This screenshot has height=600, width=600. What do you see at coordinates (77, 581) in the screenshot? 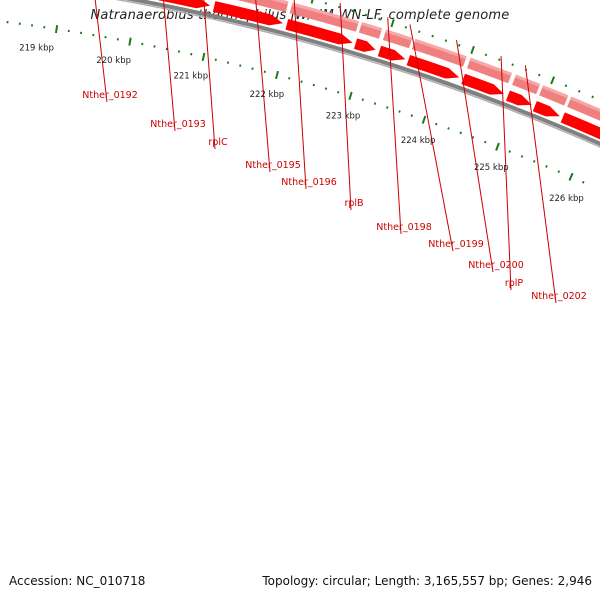
I see `accession-text: Accession: NC_010718` at bounding box center [77, 581].